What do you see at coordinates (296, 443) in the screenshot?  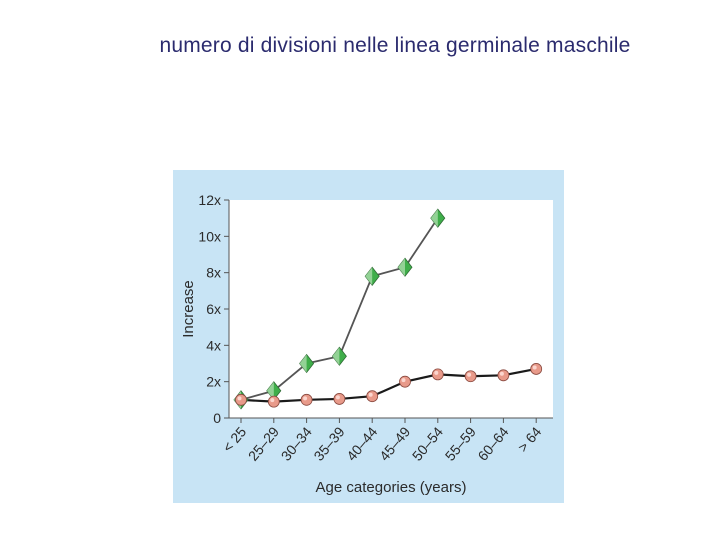 I see `x-tick-label: 30–34` at bounding box center [296, 443].